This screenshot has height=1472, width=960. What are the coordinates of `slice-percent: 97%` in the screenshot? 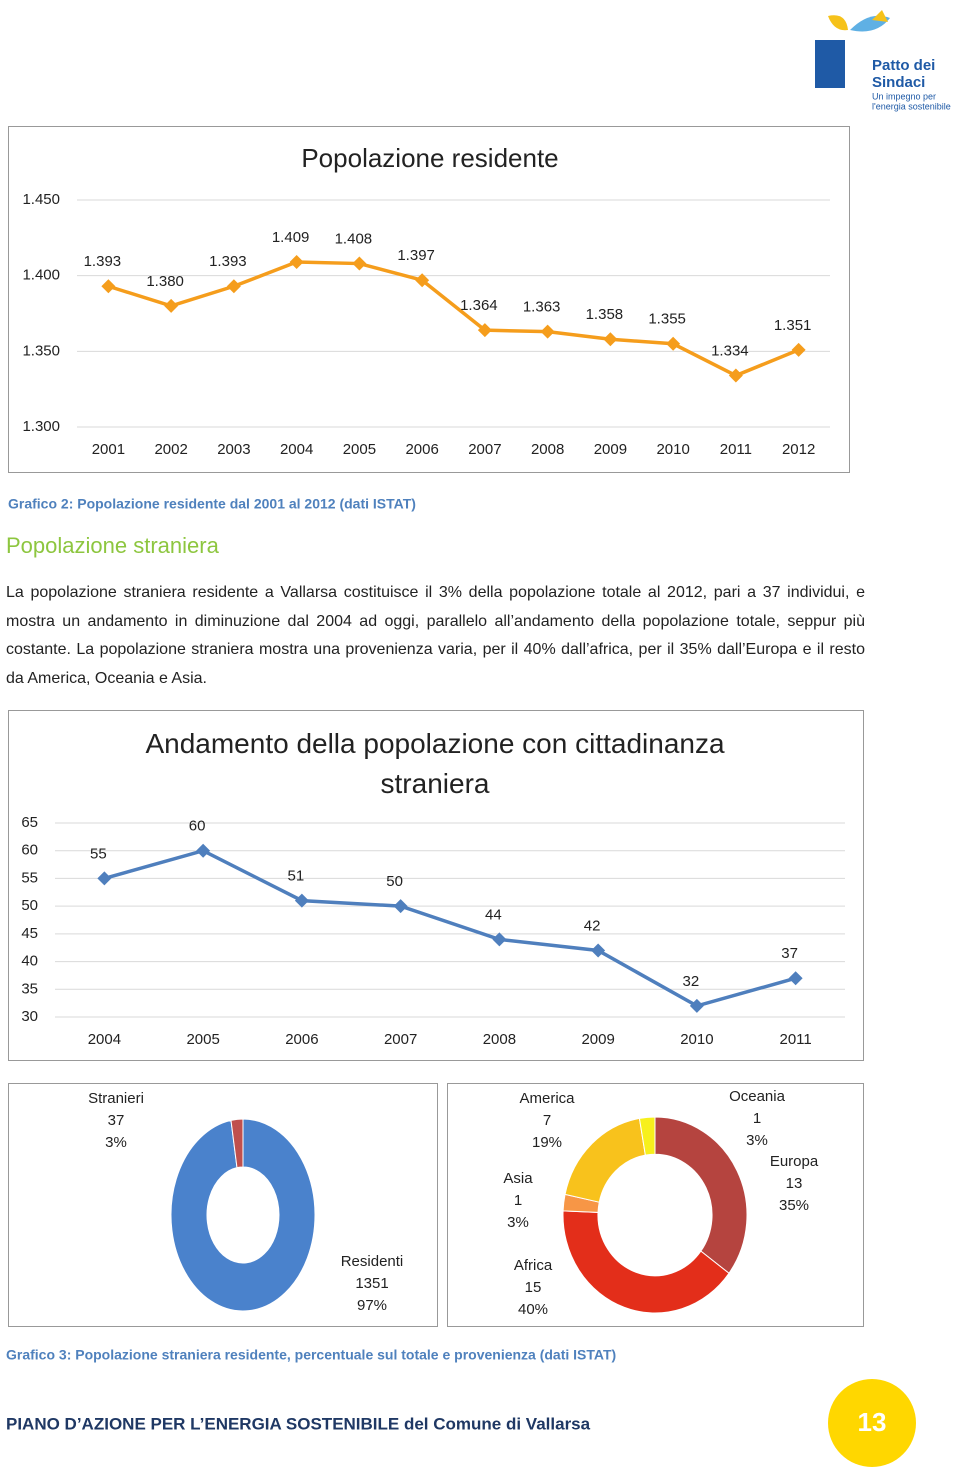 It's located at (372, 1305).